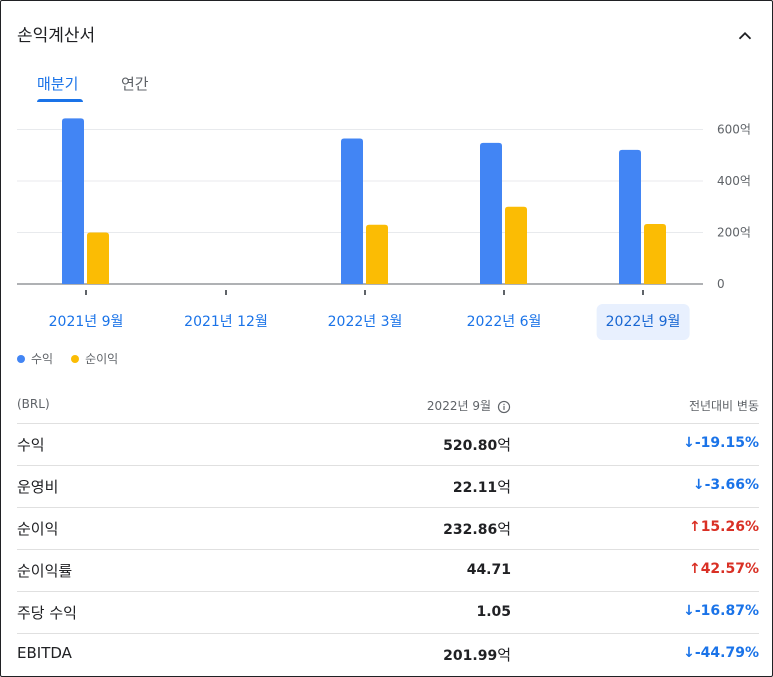 The width and height of the screenshot is (773, 677). Describe the element at coordinates (729, 527) in the screenshot. I see `row-change-value: 15.26%` at that location.